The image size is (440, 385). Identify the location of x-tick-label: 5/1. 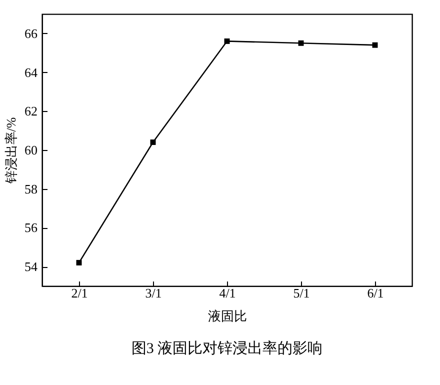
(301, 293).